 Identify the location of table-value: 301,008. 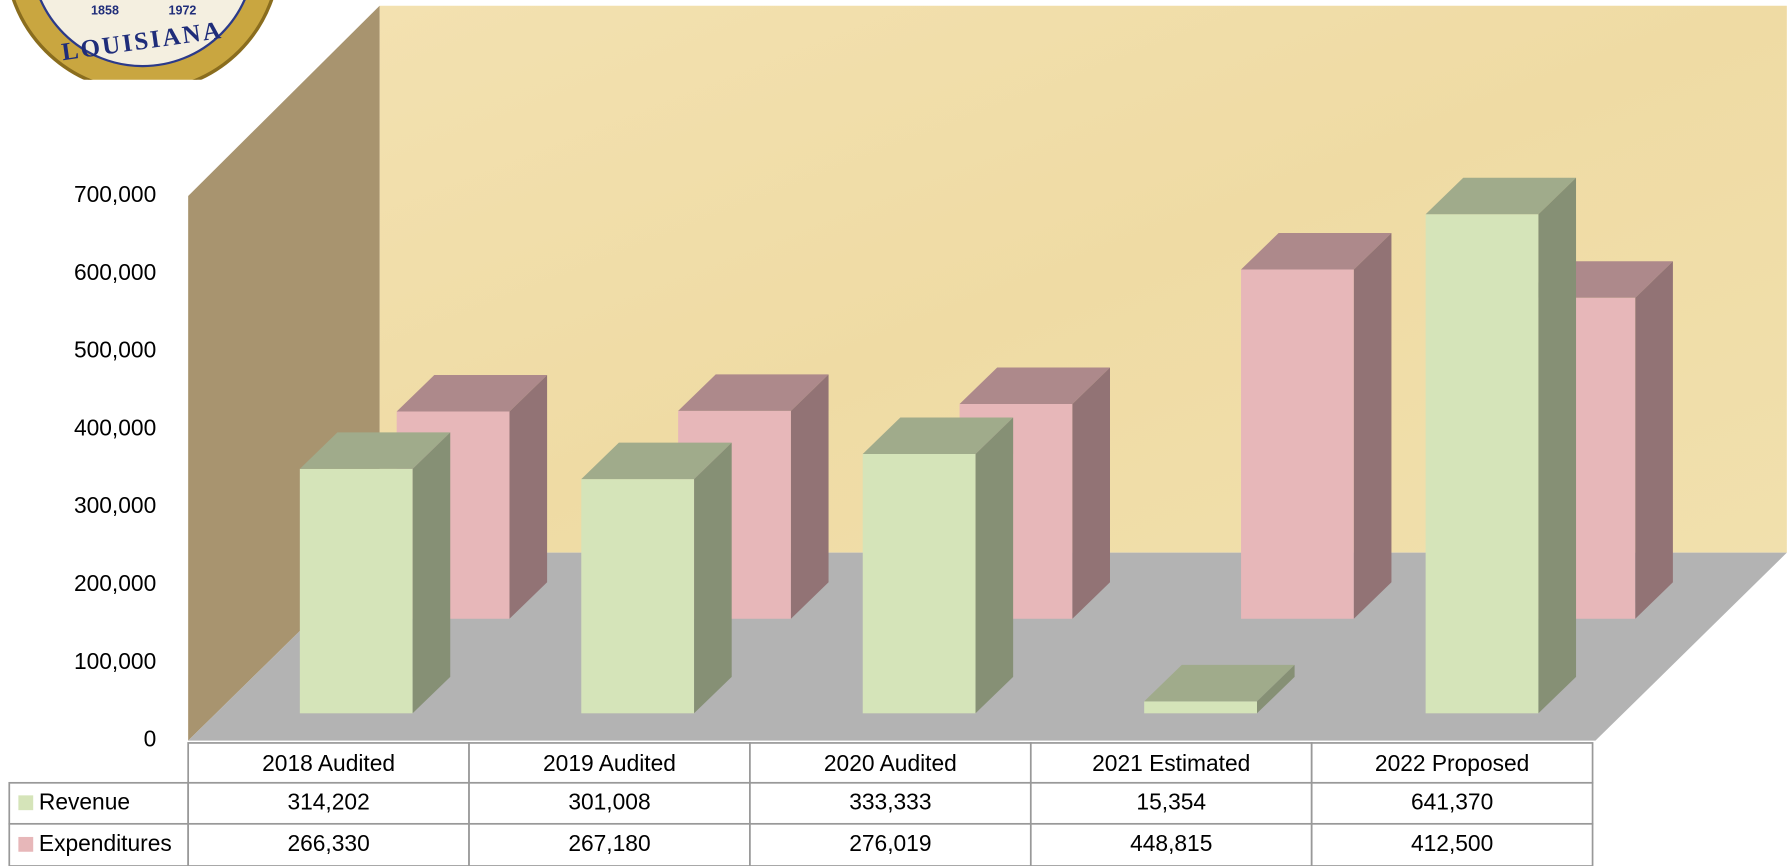
(609, 801).